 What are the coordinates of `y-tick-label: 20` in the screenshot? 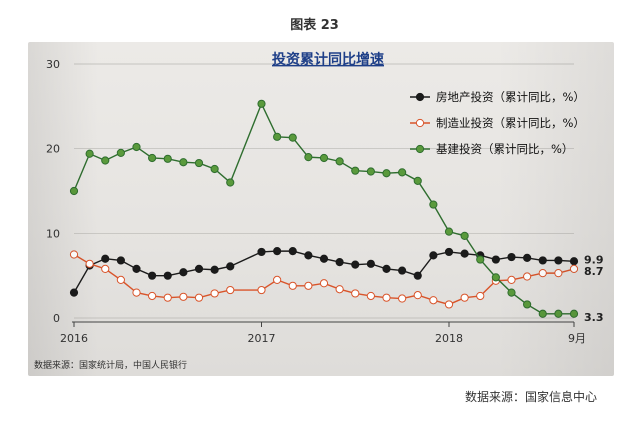 It's located at (53, 149).